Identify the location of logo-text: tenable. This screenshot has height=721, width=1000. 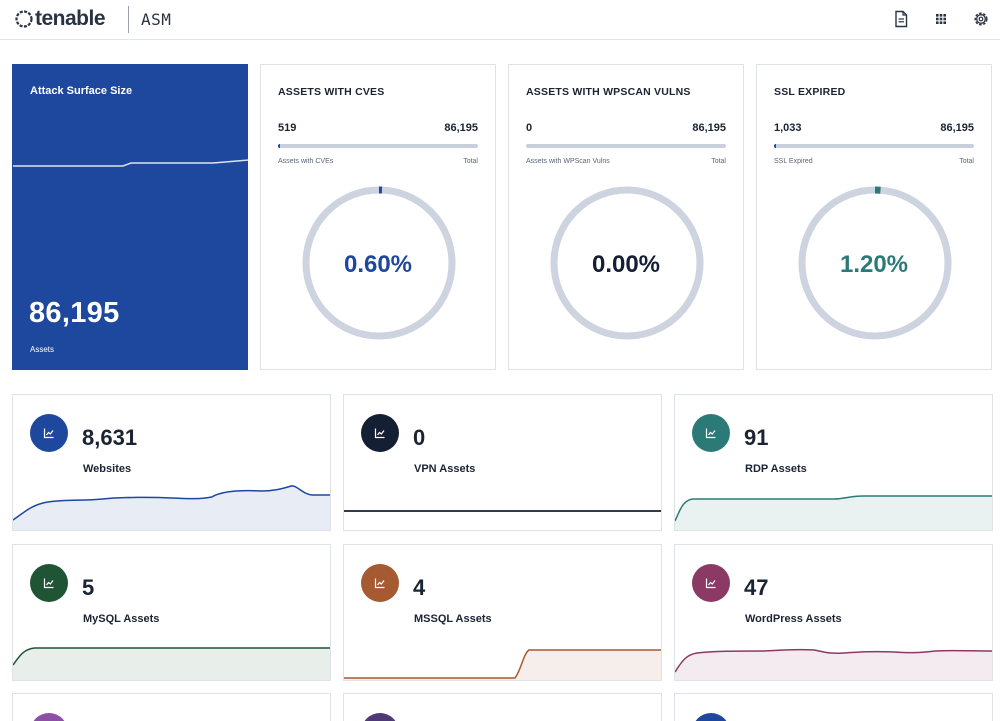
(70, 18).